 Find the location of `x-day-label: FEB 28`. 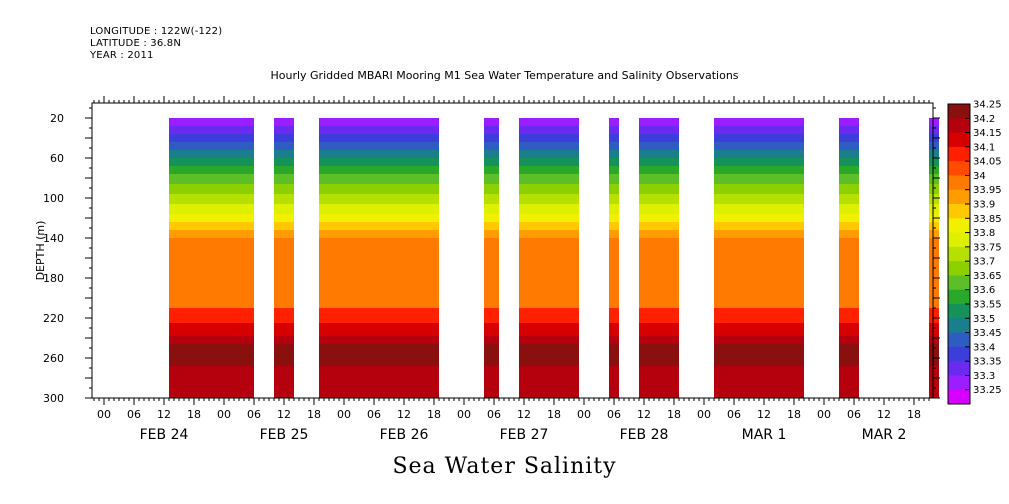

x-day-label: FEB 28 is located at coordinates (644, 435).